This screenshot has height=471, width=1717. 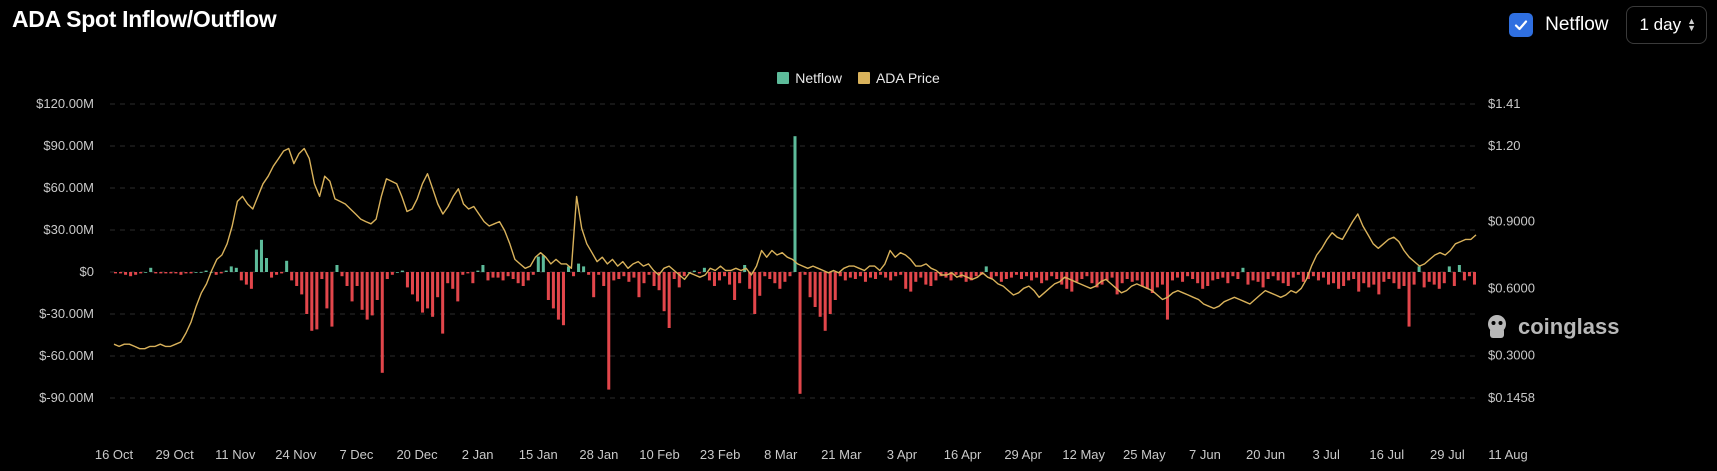 I want to click on x-tick-label: 11 Aug, so click(x=1508, y=454).